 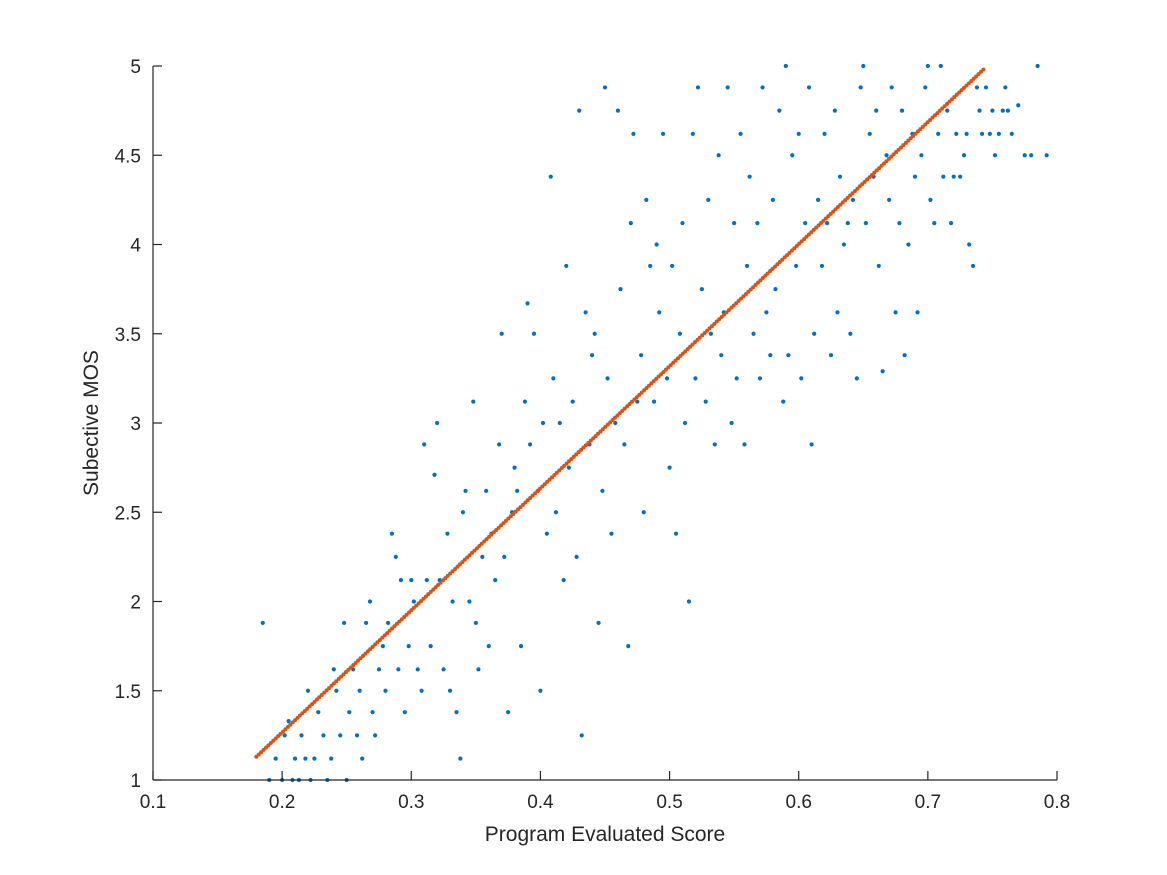 What do you see at coordinates (135, 424) in the screenshot?
I see `y-tick-label: 3` at bounding box center [135, 424].